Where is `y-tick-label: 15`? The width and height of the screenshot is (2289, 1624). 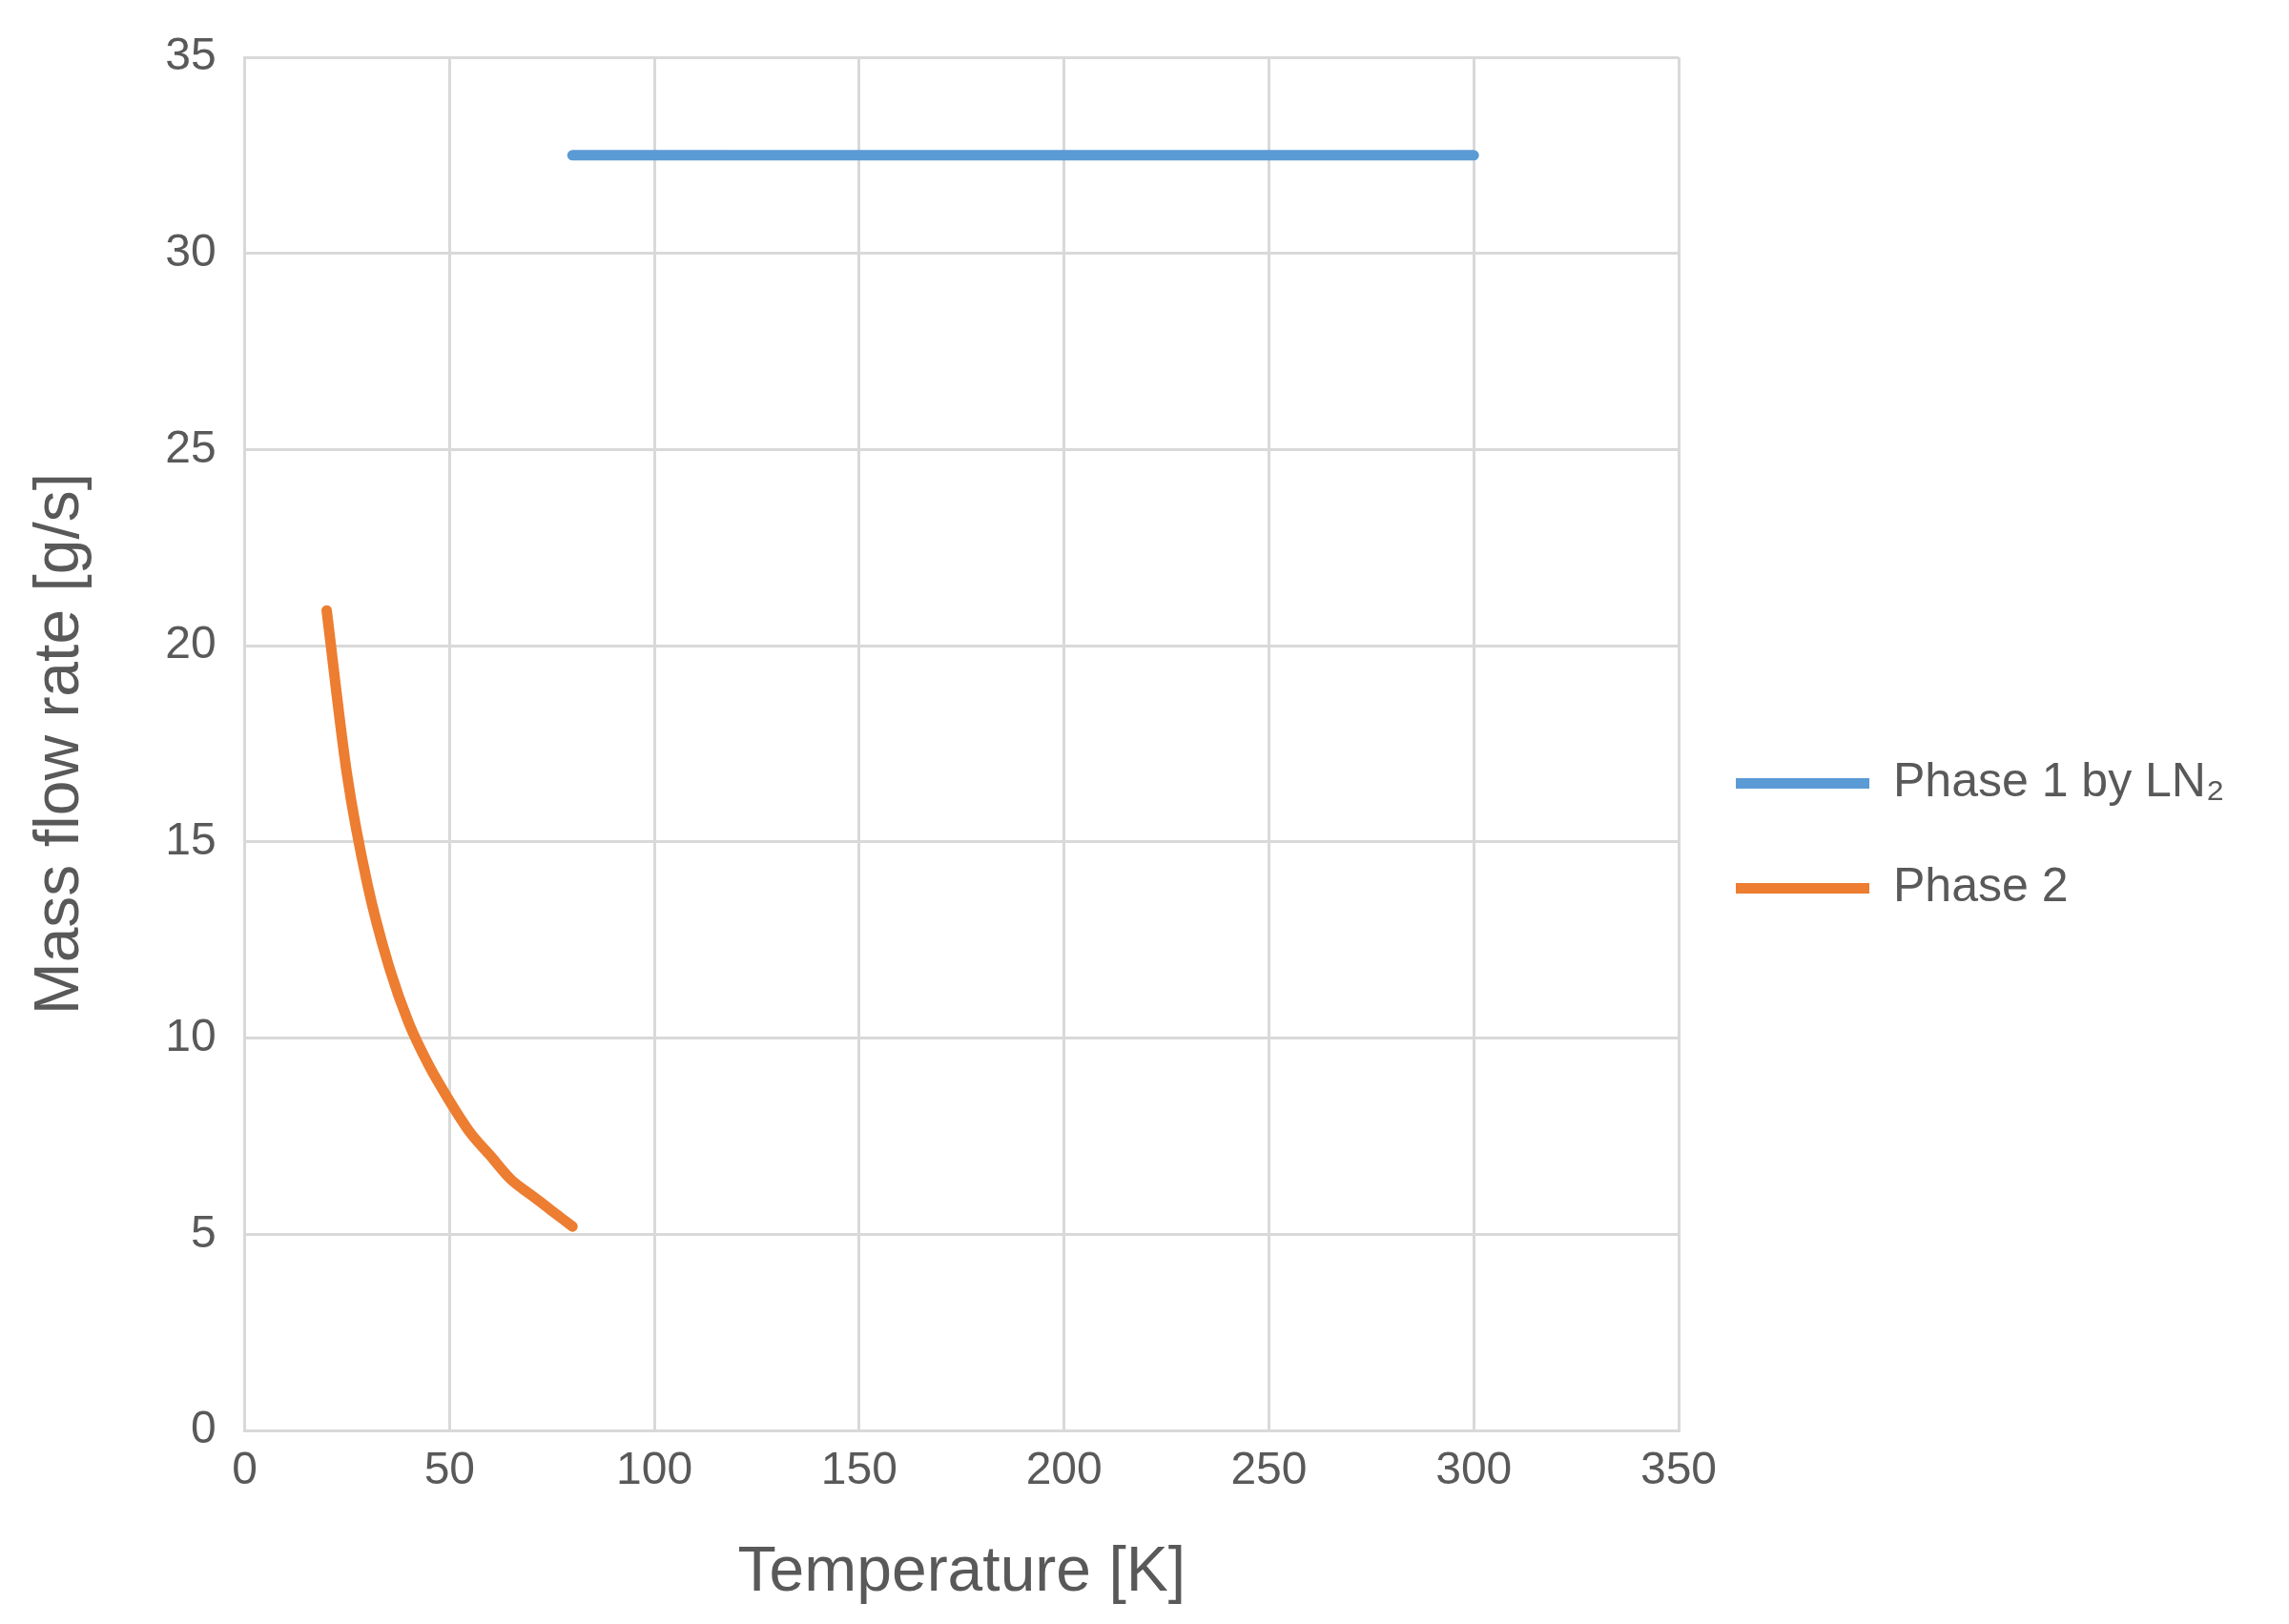 y-tick-label: 15 is located at coordinates (191, 839).